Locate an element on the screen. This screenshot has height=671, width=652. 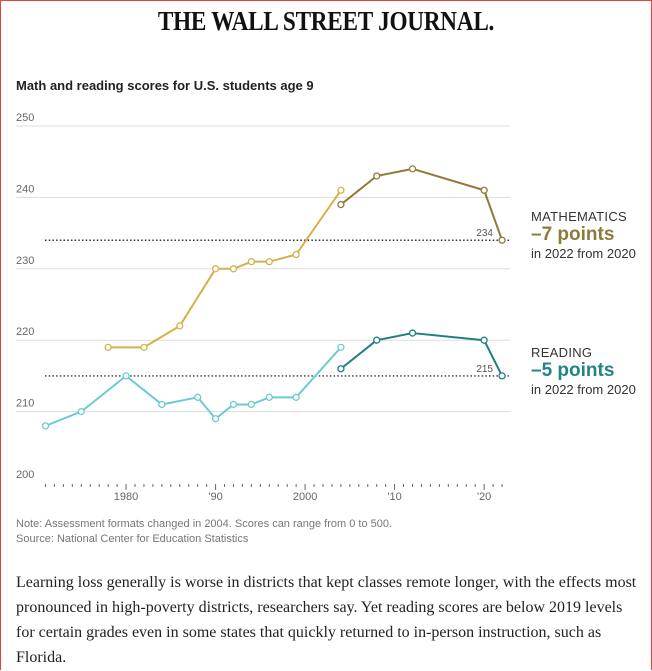
y-tick-label: 220 is located at coordinates (25, 332).